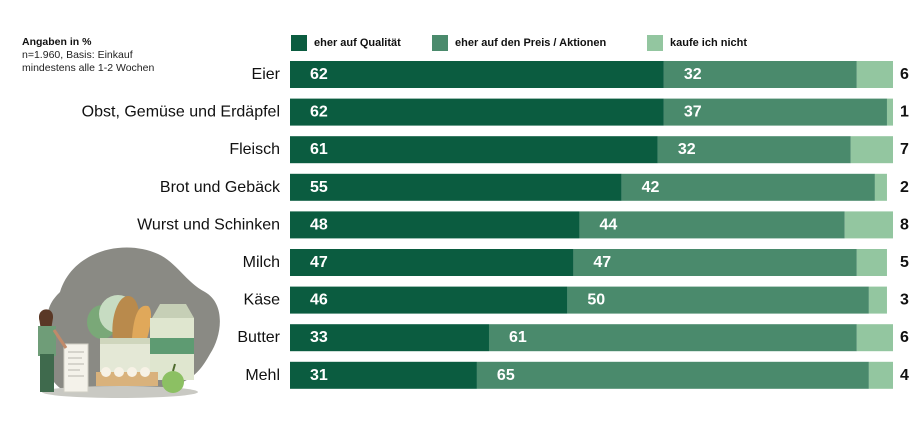 The image size is (921, 425). What do you see at coordinates (126, 341) in the screenshot?
I see `grocery-bag-rim-icon` at bounding box center [126, 341].